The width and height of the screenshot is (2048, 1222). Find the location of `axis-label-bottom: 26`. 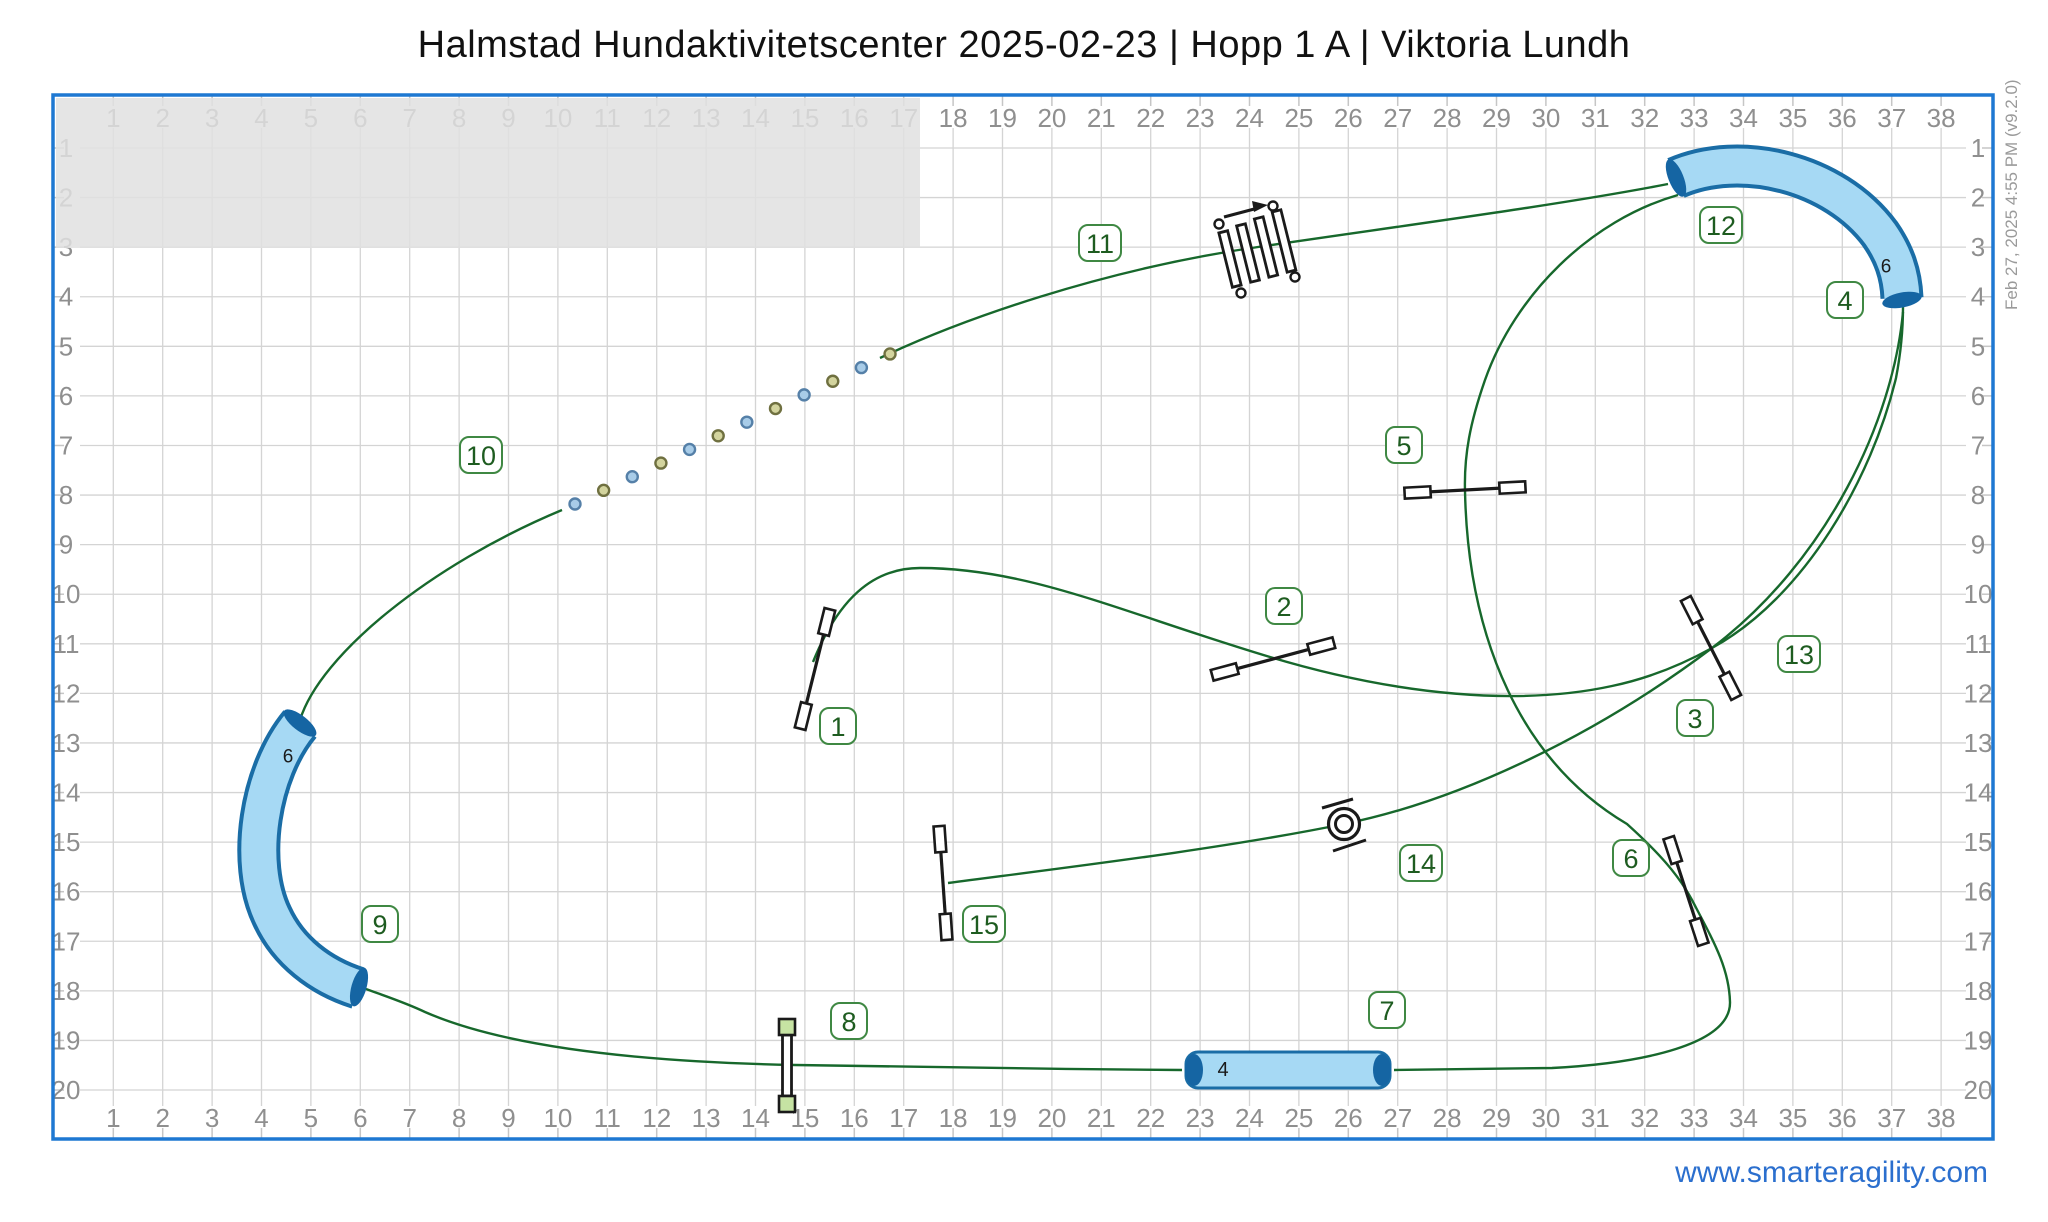

axis-label-bottom: 26 is located at coordinates (1348, 1118).